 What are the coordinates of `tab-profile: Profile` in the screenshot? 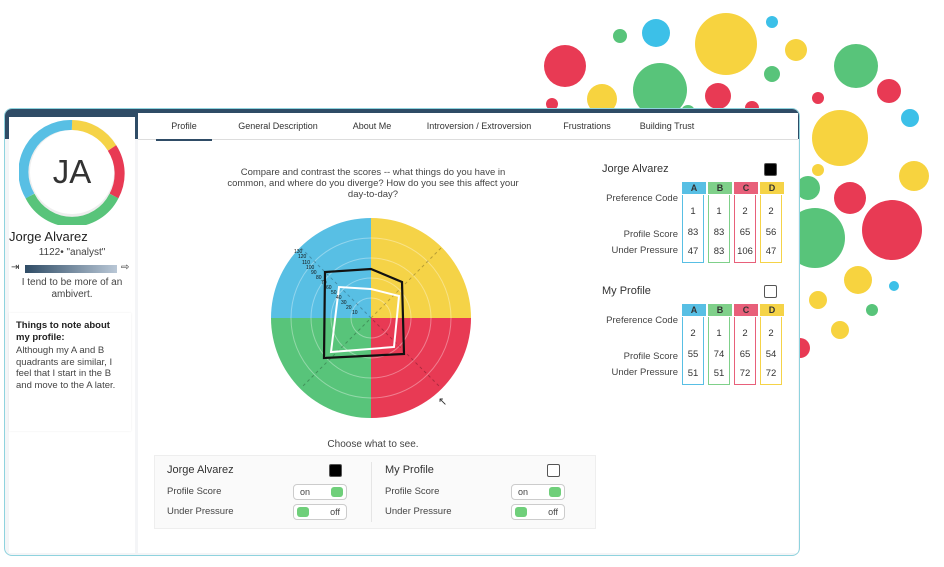 It's located at (184, 127).